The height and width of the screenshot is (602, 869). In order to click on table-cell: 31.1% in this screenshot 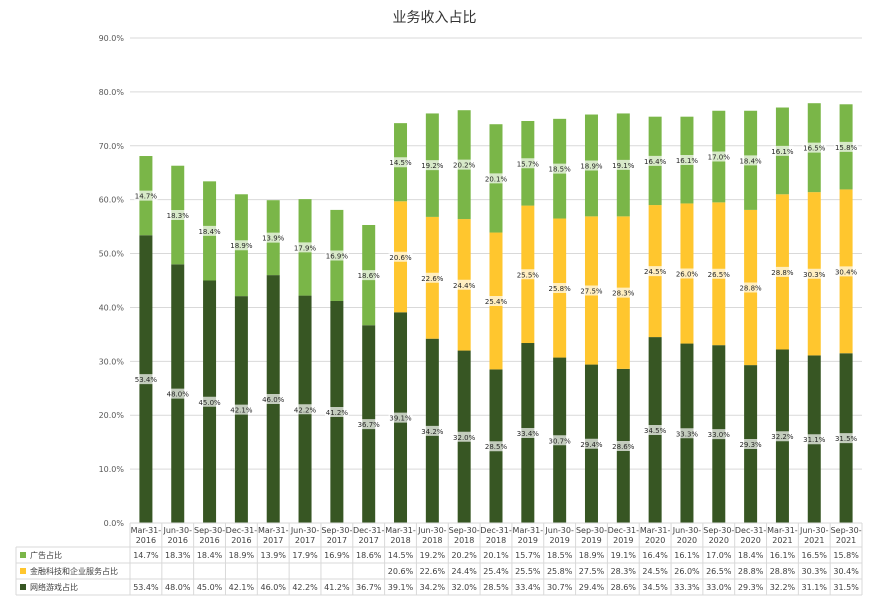, I will do `click(815, 587)`.